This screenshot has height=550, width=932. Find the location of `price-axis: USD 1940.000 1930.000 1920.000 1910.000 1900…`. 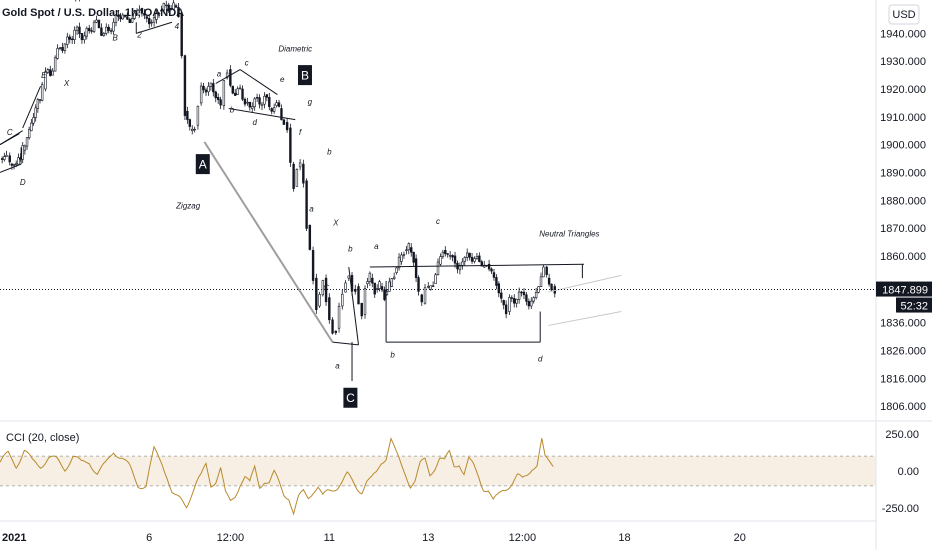

price-axis: USD 1940.000 1930.000 1920.000 1910.000 1900… is located at coordinates (903, 275).